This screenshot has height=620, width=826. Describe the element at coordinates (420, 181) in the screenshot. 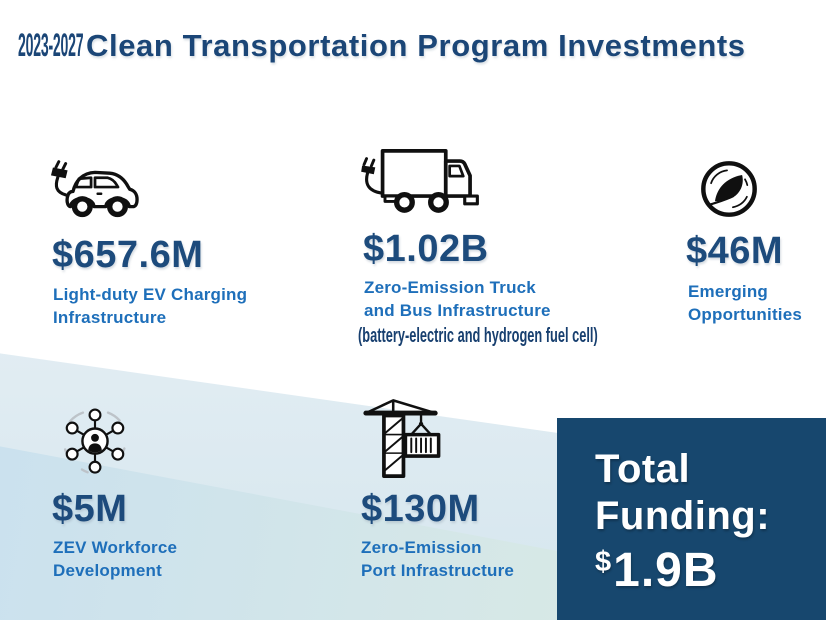

I see `electric-box-truck-icon` at that location.